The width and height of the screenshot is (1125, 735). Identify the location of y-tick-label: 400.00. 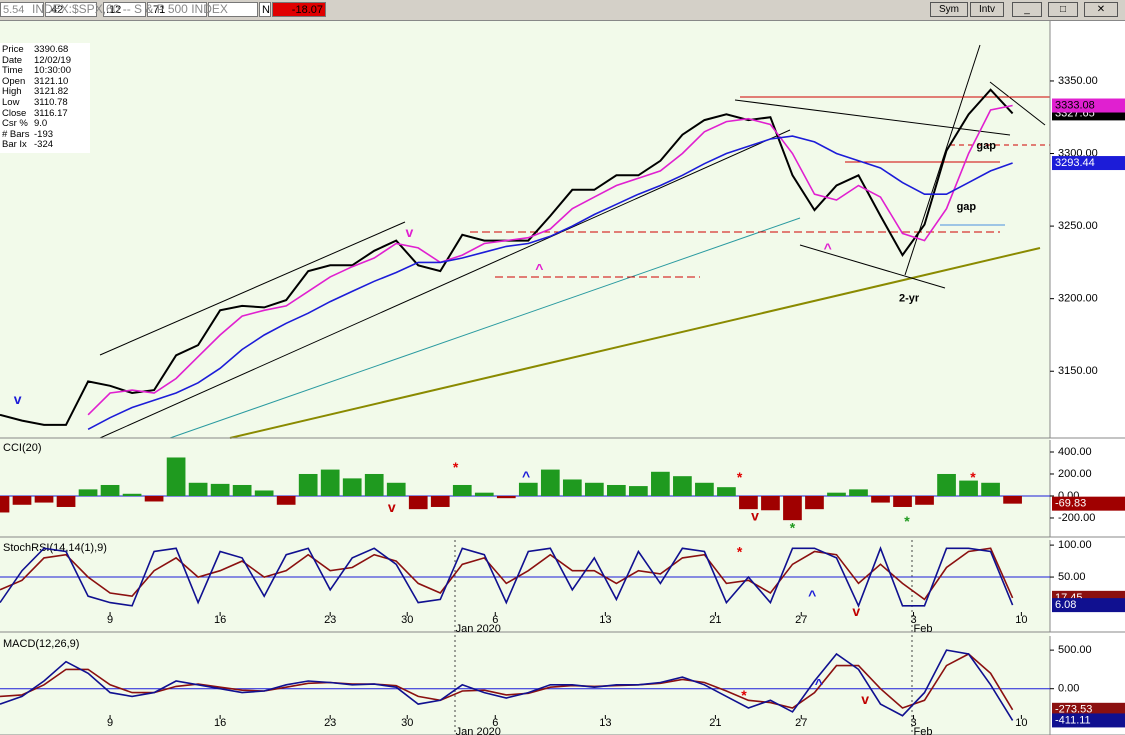
(1075, 452).